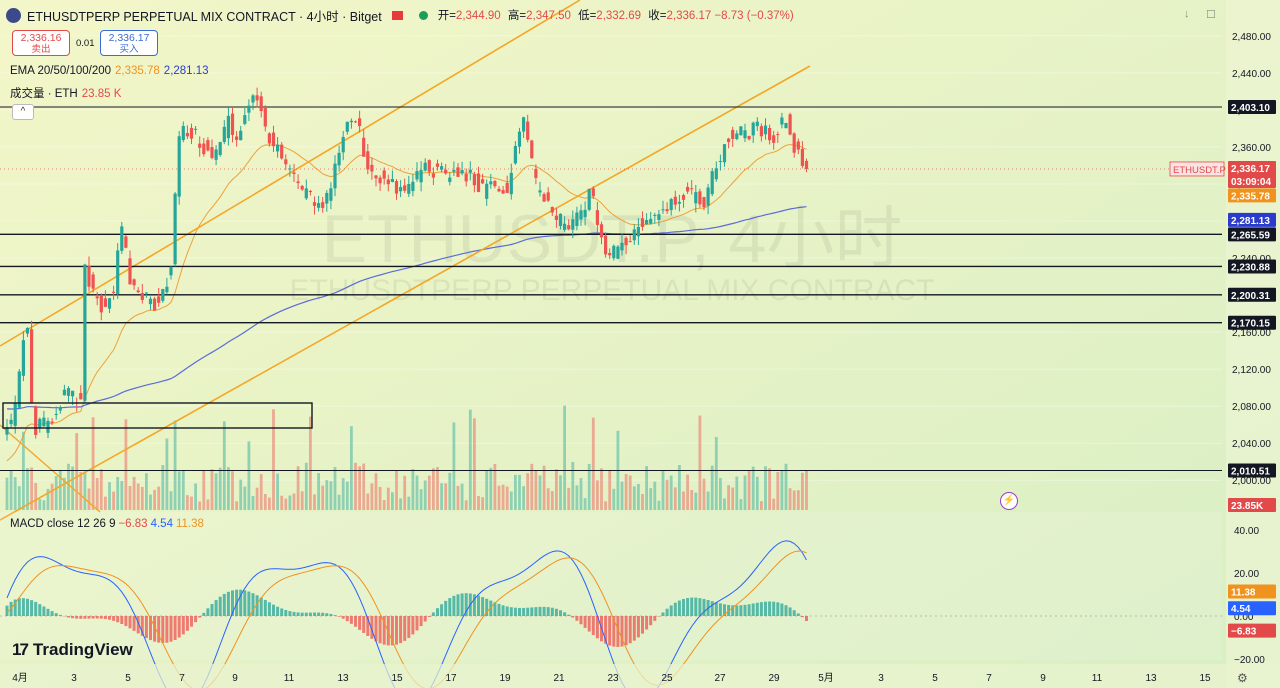 The width and height of the screenshot is (1280, 688). What do you see at coordinates (1242, 678) in the screenshot?
I see `settings-gear-icon: ⚙` at bounding box center [1242, 678].